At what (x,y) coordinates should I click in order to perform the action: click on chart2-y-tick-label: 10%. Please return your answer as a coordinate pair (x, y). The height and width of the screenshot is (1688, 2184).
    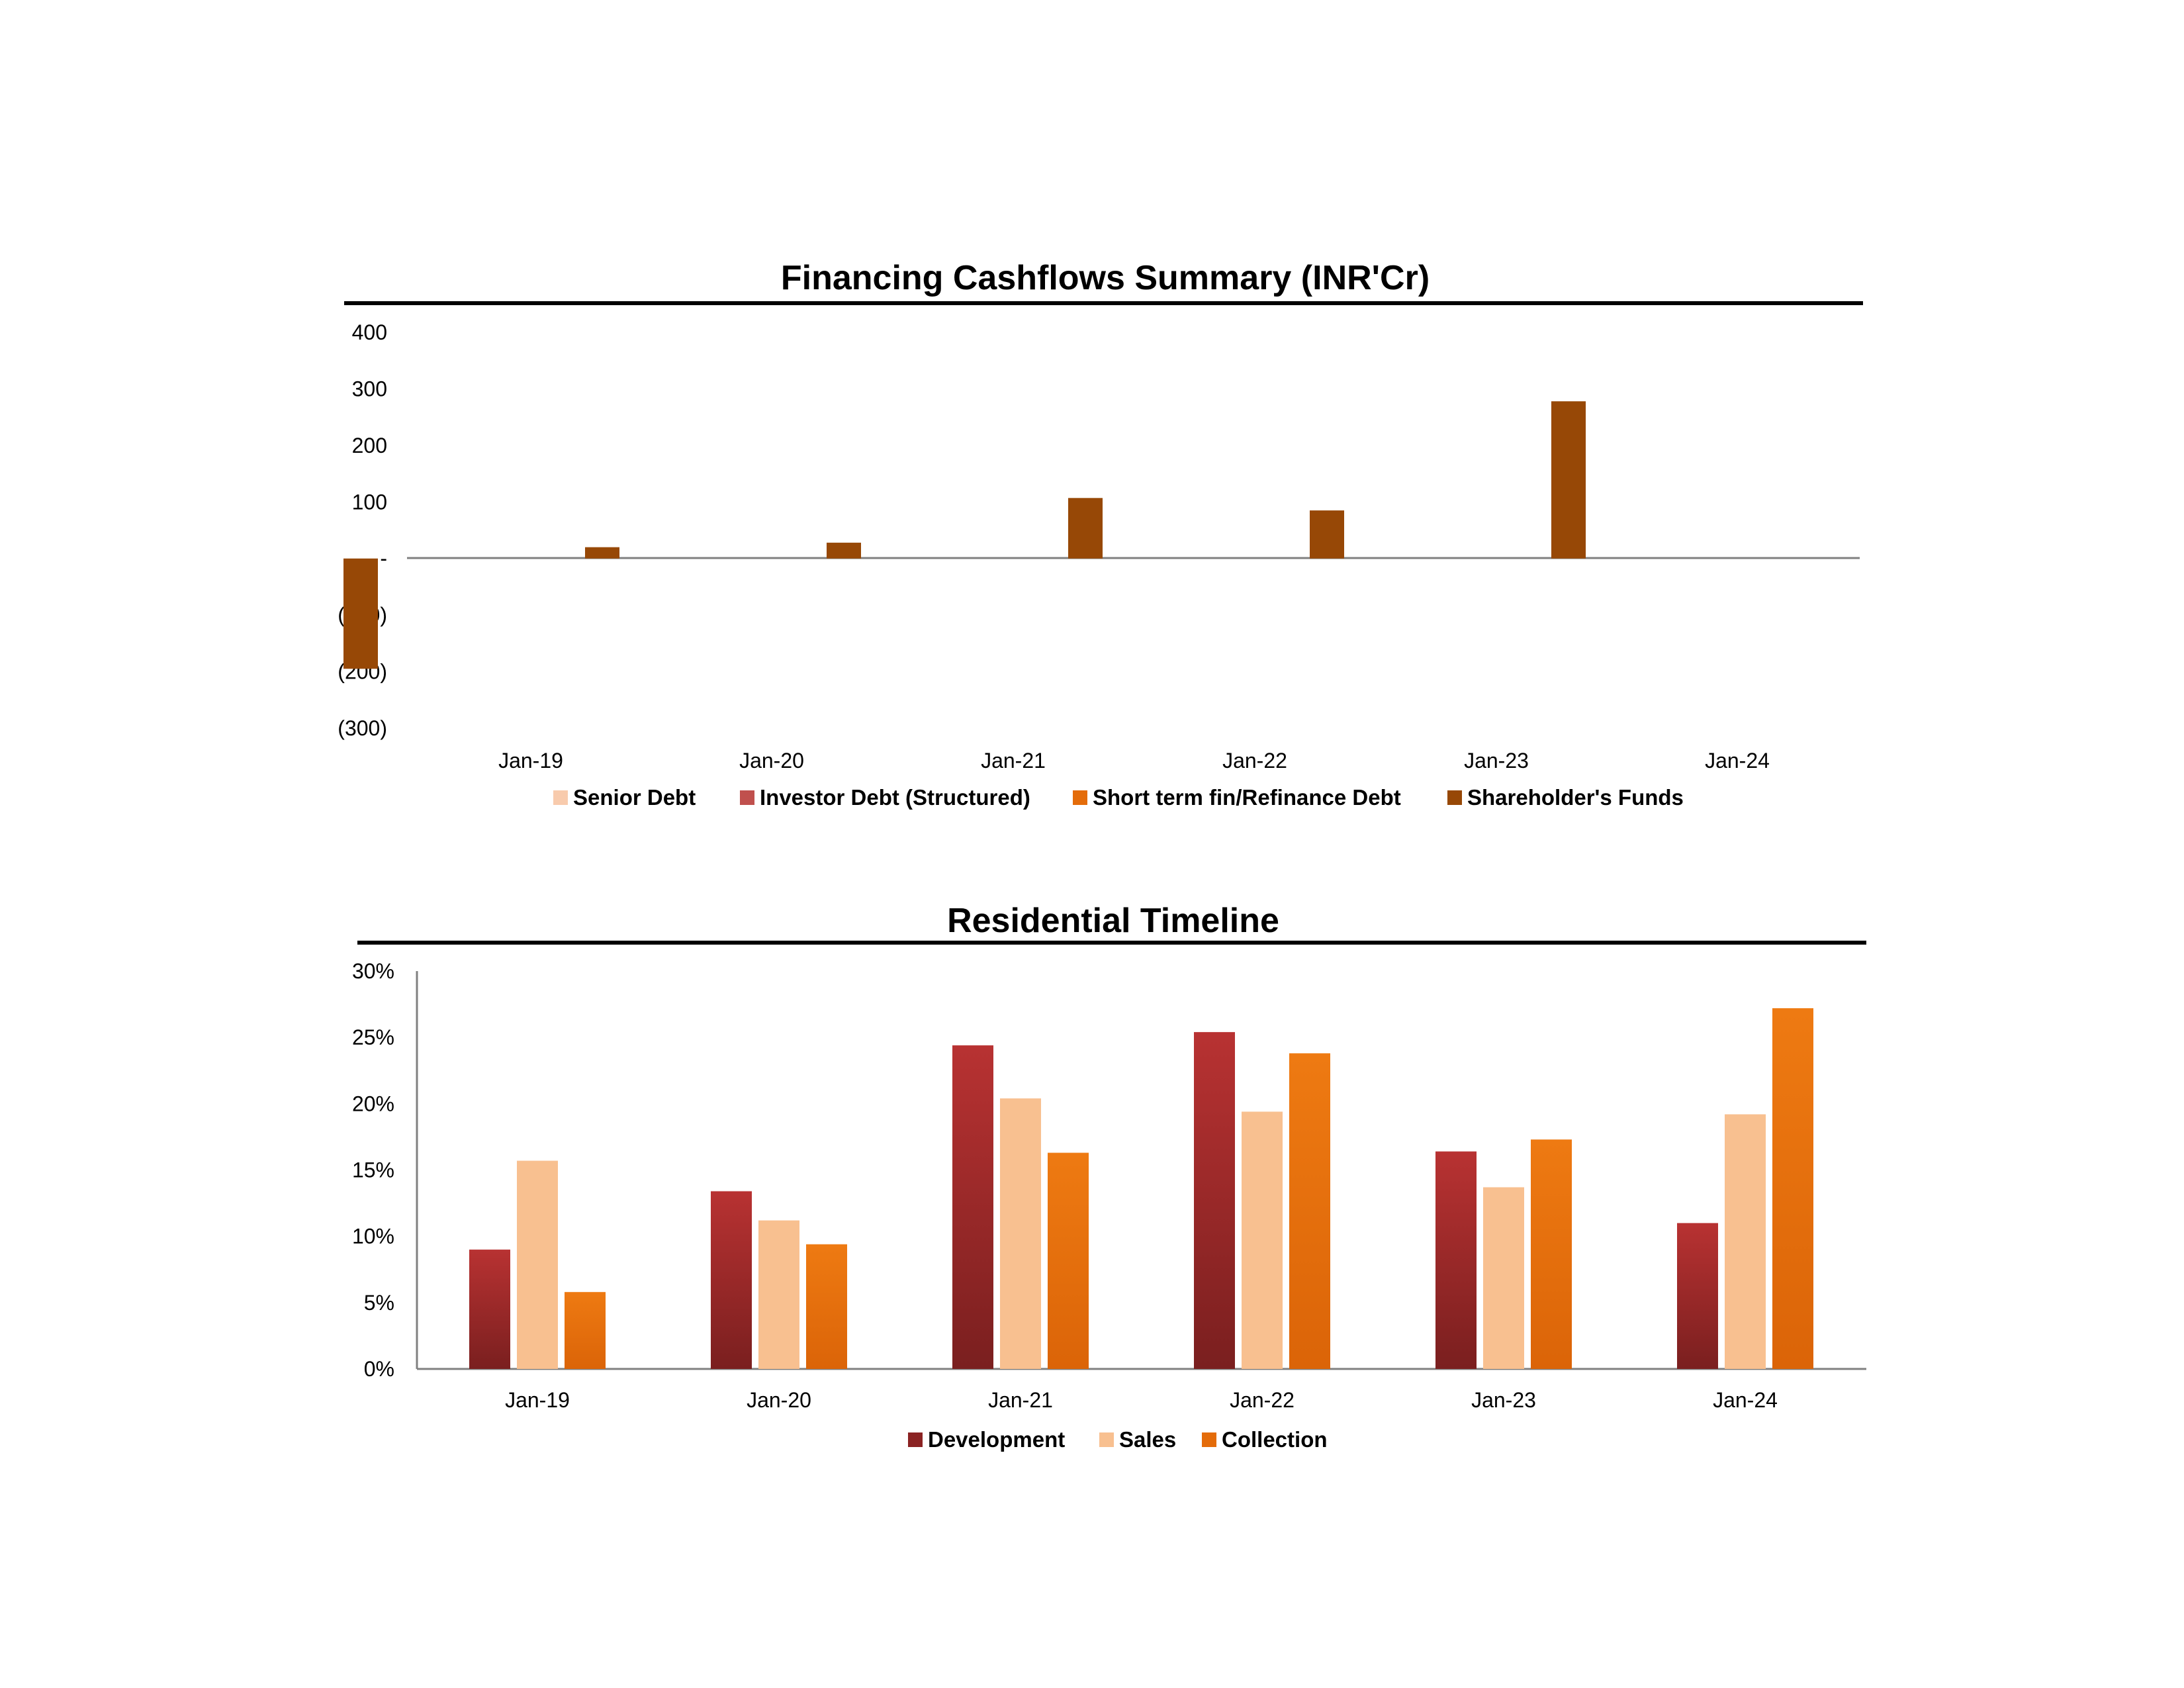
    Looking at the image, I should click on (373, 1236).